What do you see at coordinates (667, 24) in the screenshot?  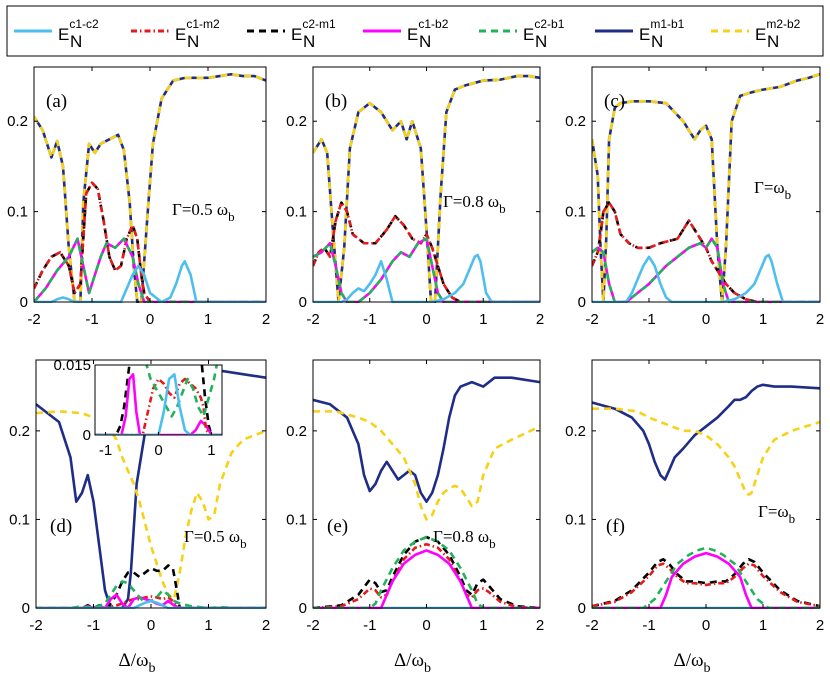 I see `legend-superscript: m1-b1` at bounding box center [667, 24].